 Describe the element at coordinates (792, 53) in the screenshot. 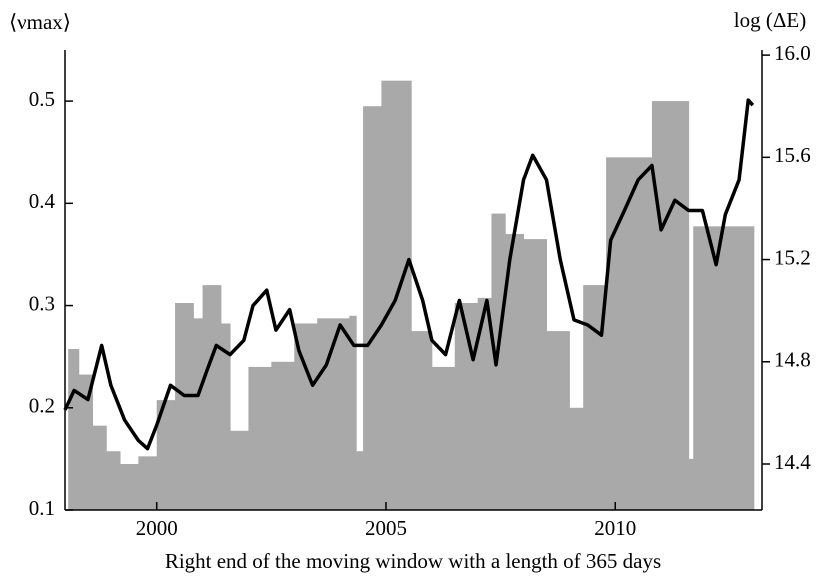

I see `y2-tick-label: 16.0` at that location.